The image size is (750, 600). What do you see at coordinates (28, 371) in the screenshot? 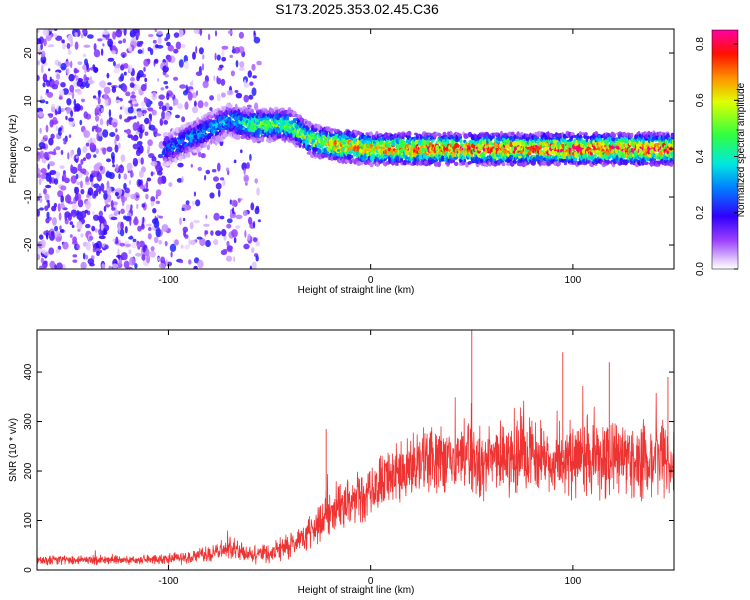
I see `snr-y-tick-label: 400` at bounding box center [28, 371].